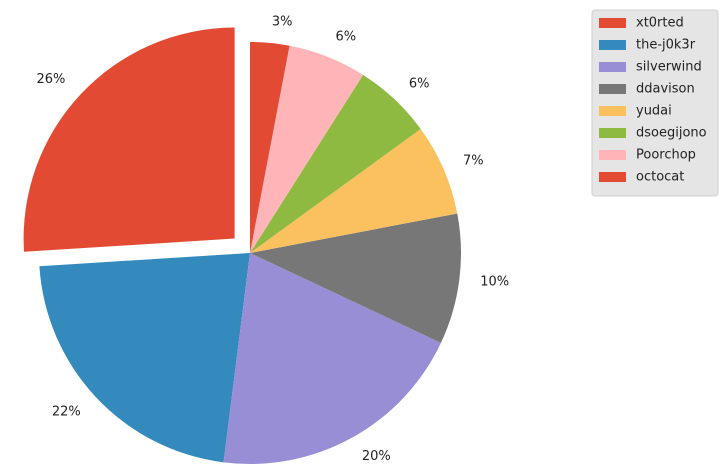 The image size is (726, 474). I want to click on slice-label: 26%, so click(51, 79).